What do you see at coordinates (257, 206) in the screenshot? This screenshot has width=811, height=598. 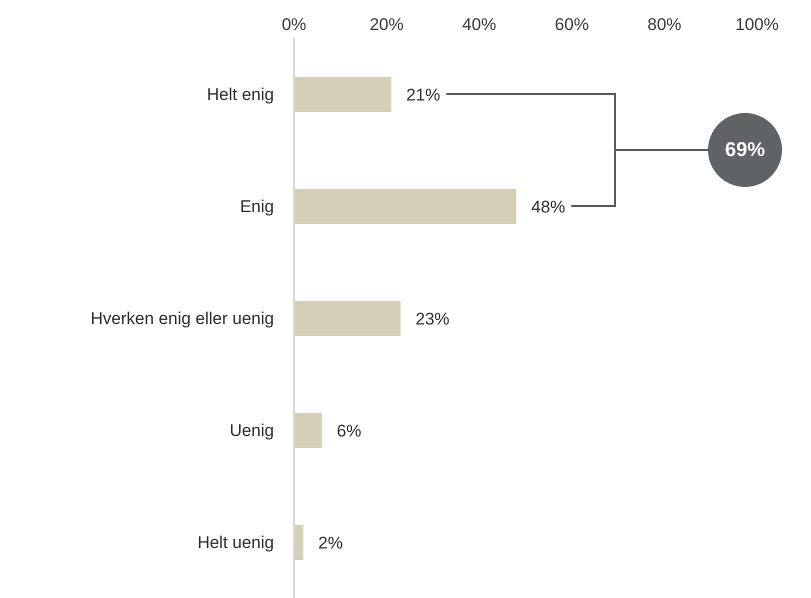 I see `y-tick-label: Enig` at bounding box center [257, 206].